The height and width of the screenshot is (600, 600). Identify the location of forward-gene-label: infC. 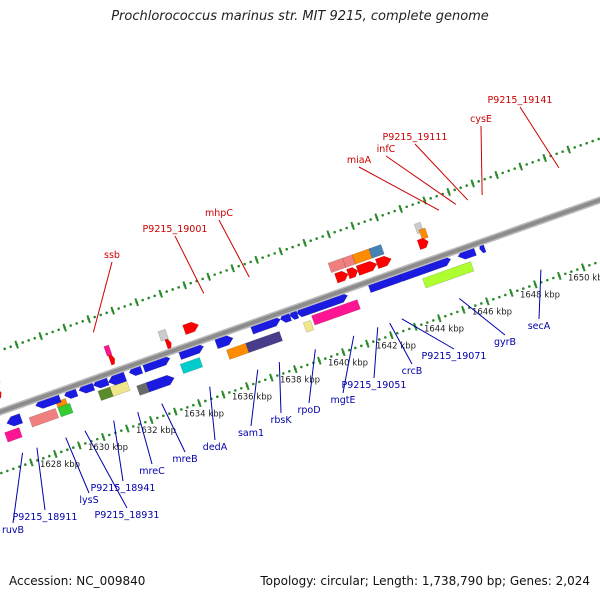
(386, 149).